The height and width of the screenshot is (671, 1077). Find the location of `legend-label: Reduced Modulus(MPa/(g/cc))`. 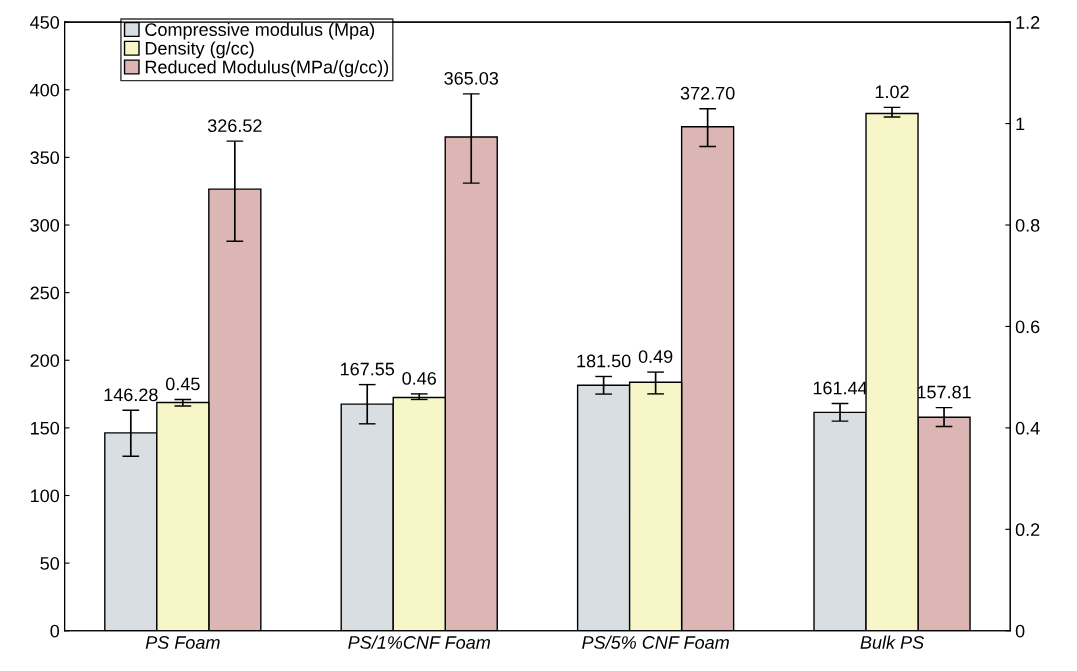

legend-label: Reduced Modulus(MPa/(g/cc)) is located at coordinates (267, 68).